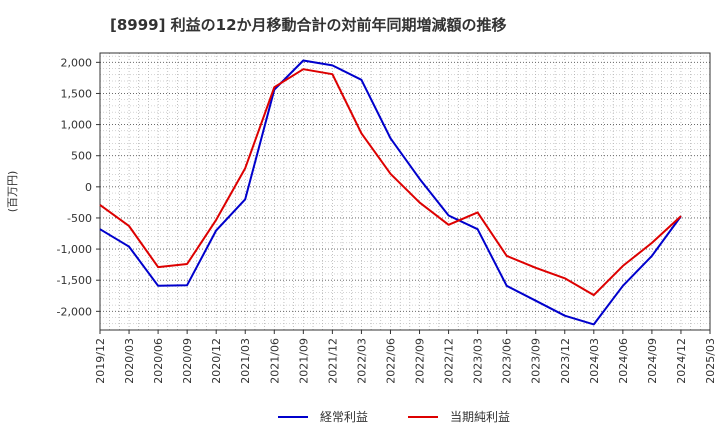 The height and width of the screenshot is (440, 720). What do you see at coordinates (536, 361) in the screenshot?
I see `x-tick-label: 2023/09` at bounding box center [536, 361].